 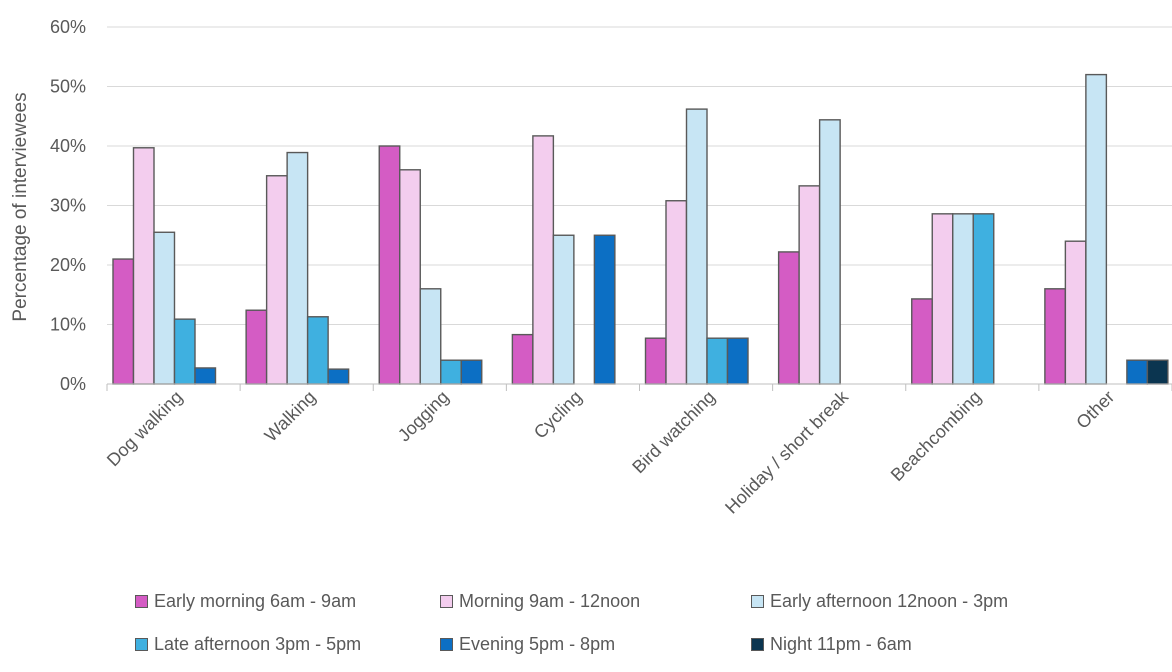 I want to click on legend-item: Morning 9am - 12noon, so click(x=595, y=601).